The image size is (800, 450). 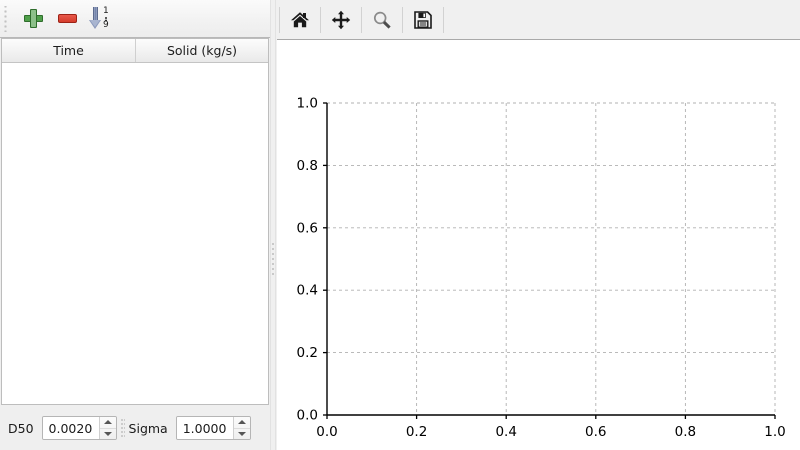 What do you see at coordinates (273, 260) in the screenshot?
I see `splitter-grip` at bounding box center [273, 260].